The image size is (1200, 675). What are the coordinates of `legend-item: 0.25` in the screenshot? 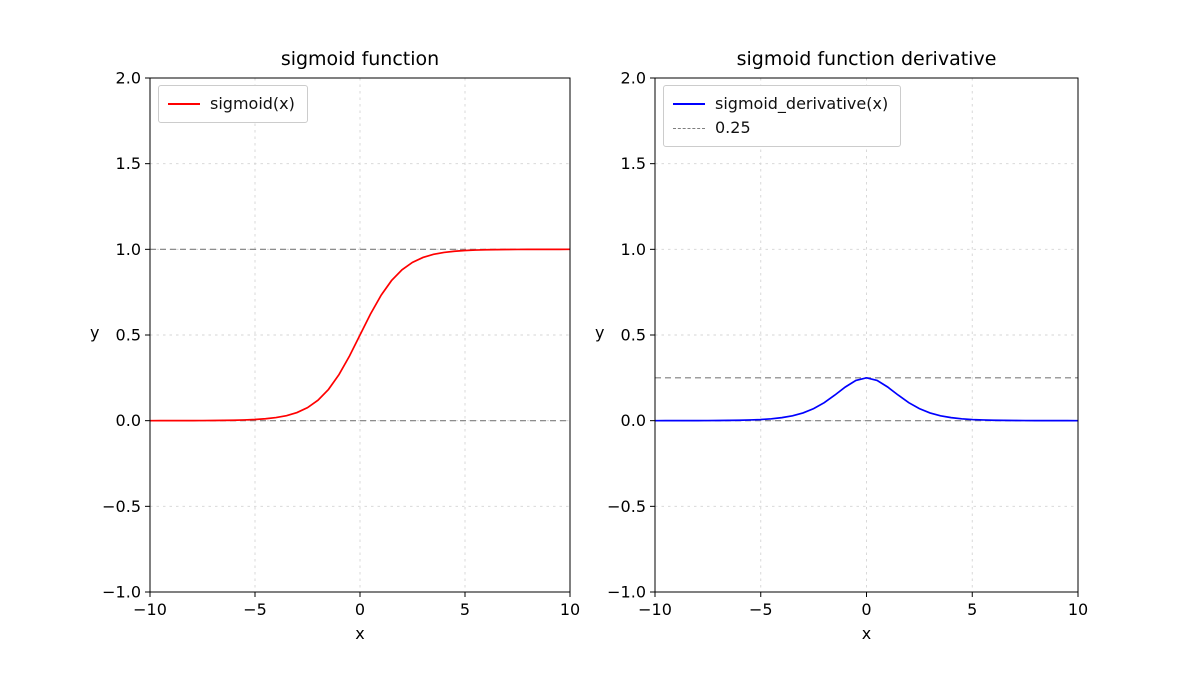 It's located at (780, 128).